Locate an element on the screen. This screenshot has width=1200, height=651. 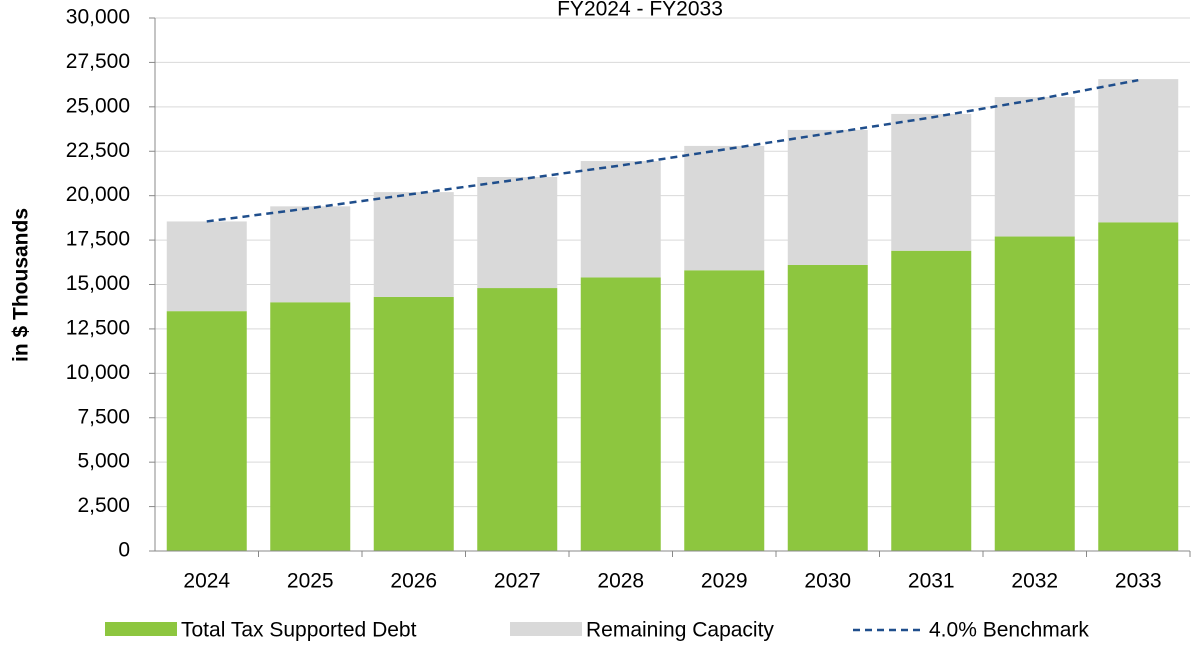
y-tick-label: 20,000 is located at coordinates (98, 194).